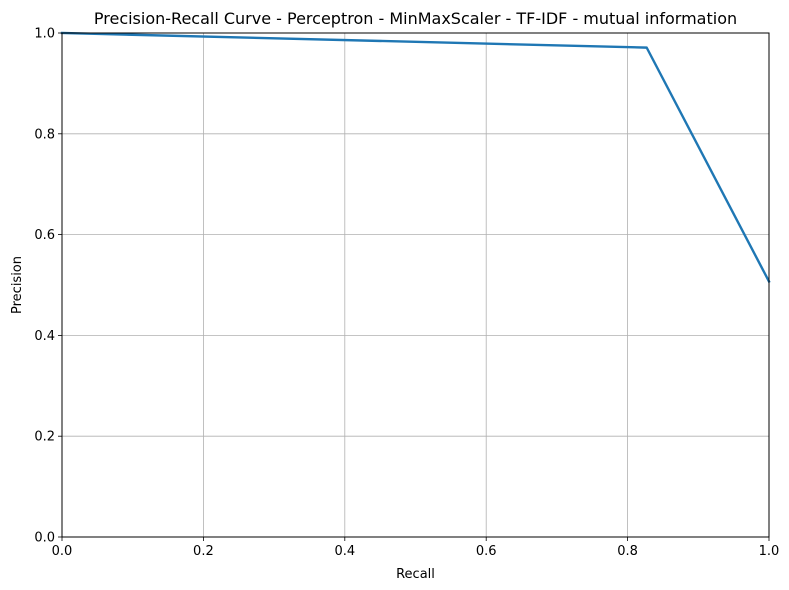  I want to click on x-axis-label: Recall, so click(415, 574).